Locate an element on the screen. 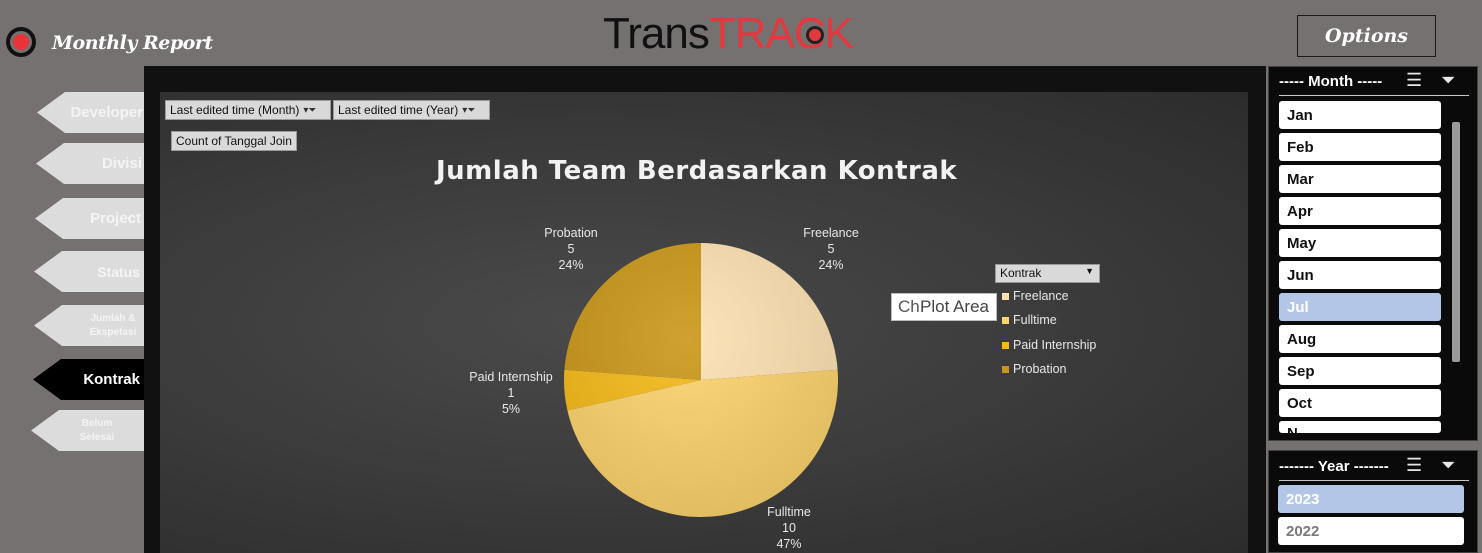  label-category: Probation is located at coordinates (571, 233).